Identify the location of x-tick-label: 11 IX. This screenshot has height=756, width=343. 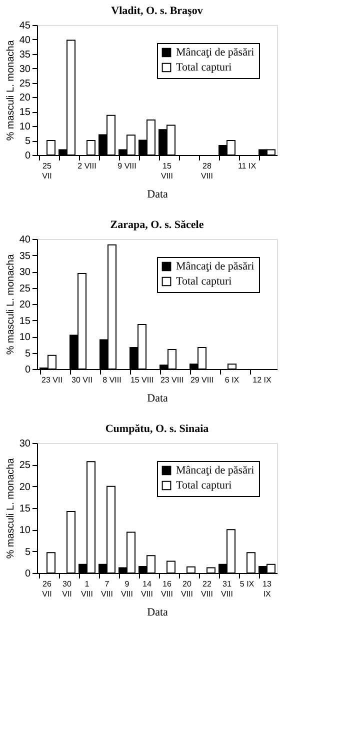
(247, 166).